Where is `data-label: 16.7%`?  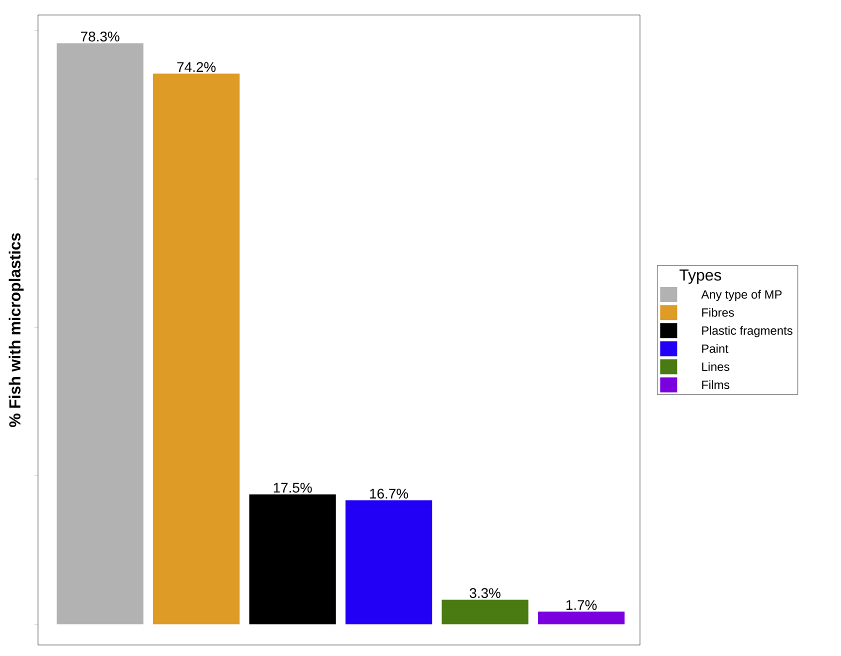 data-label: 16.7% is located at coordinates (389, 493).